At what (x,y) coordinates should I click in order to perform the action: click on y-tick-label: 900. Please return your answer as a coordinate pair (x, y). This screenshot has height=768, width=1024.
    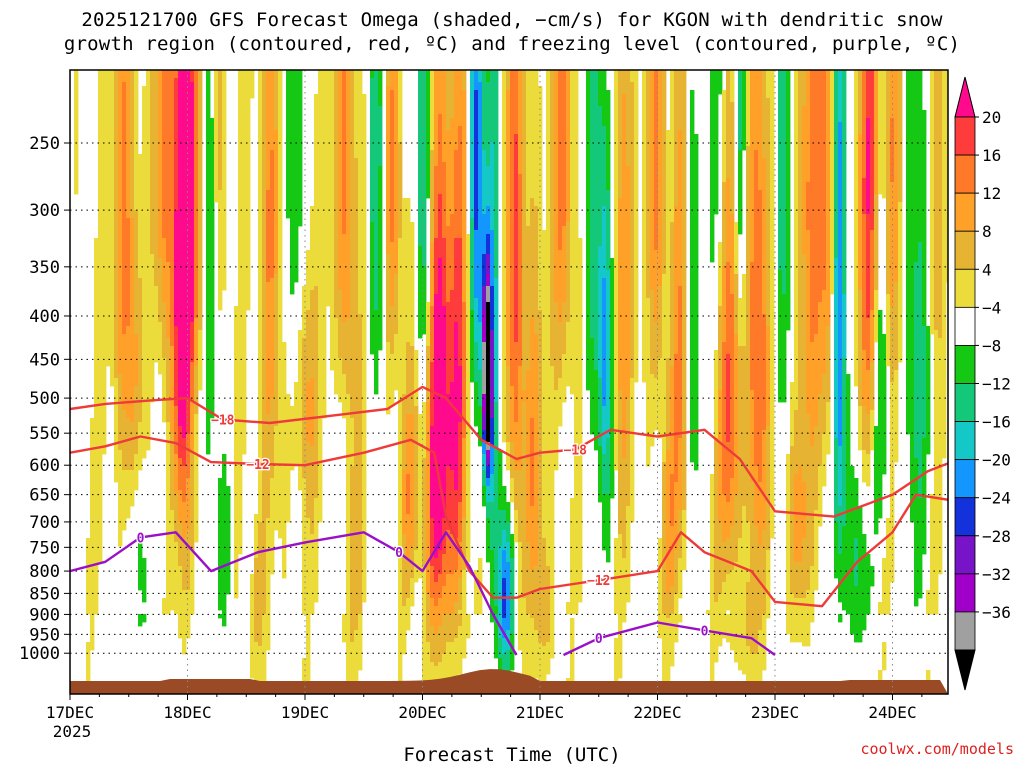
    Looking at the image, I should click on (44, 615).